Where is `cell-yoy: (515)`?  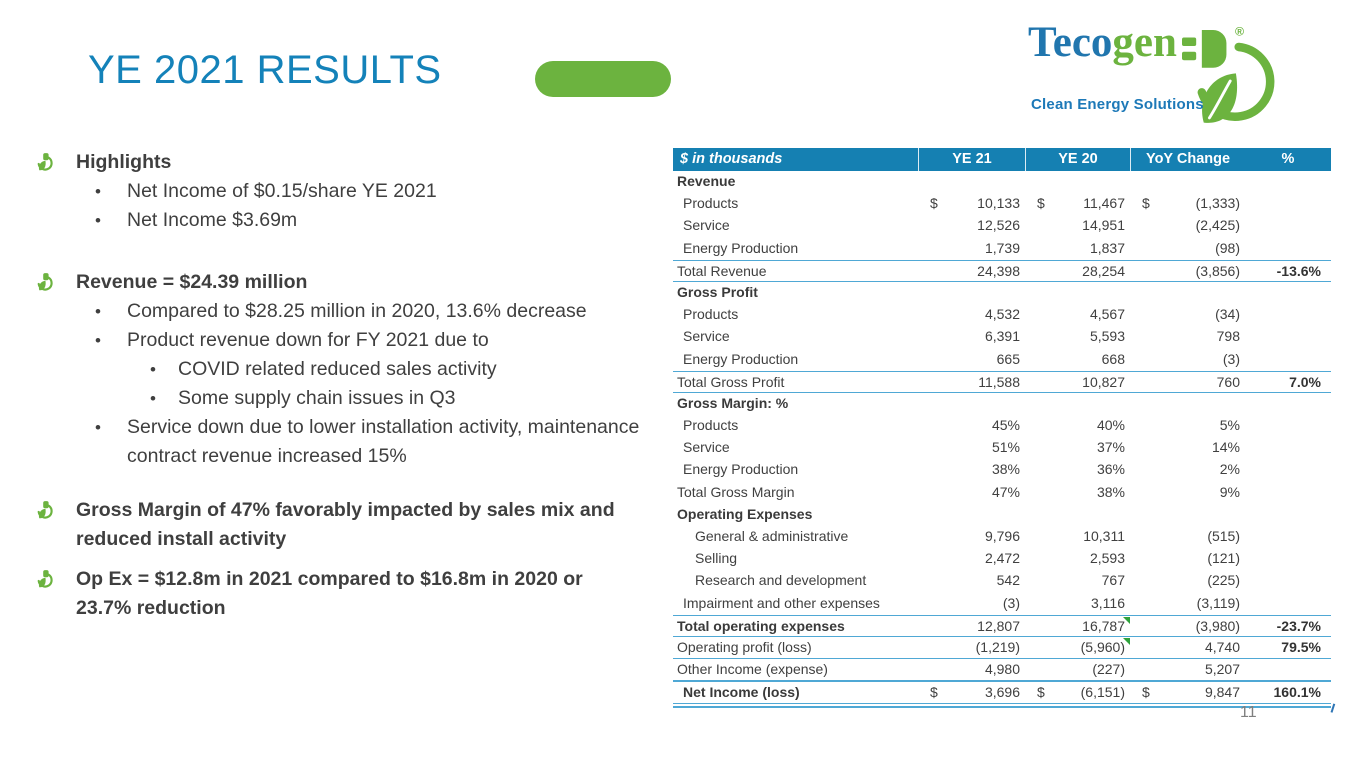
cell-yoy: (515) is located at coordinates (1187, 537).